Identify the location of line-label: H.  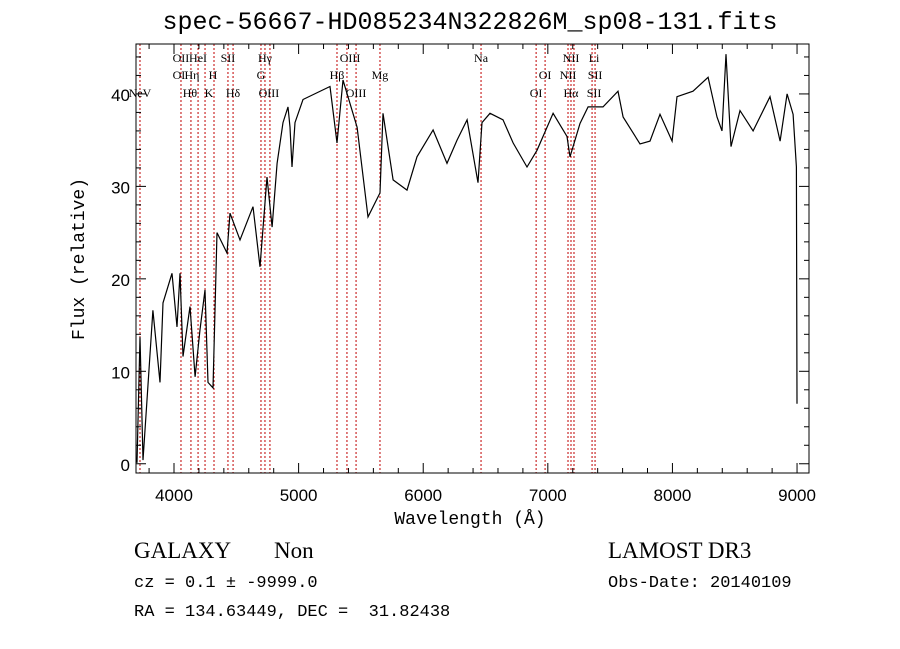
(213, 75).